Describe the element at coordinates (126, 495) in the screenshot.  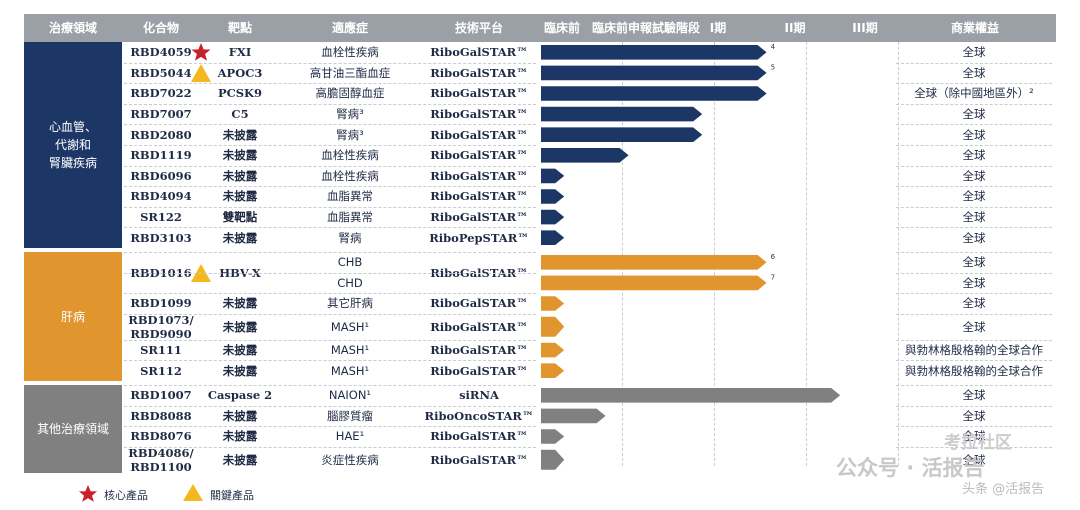
I see `legend-star-label: 核心產品` at that location.